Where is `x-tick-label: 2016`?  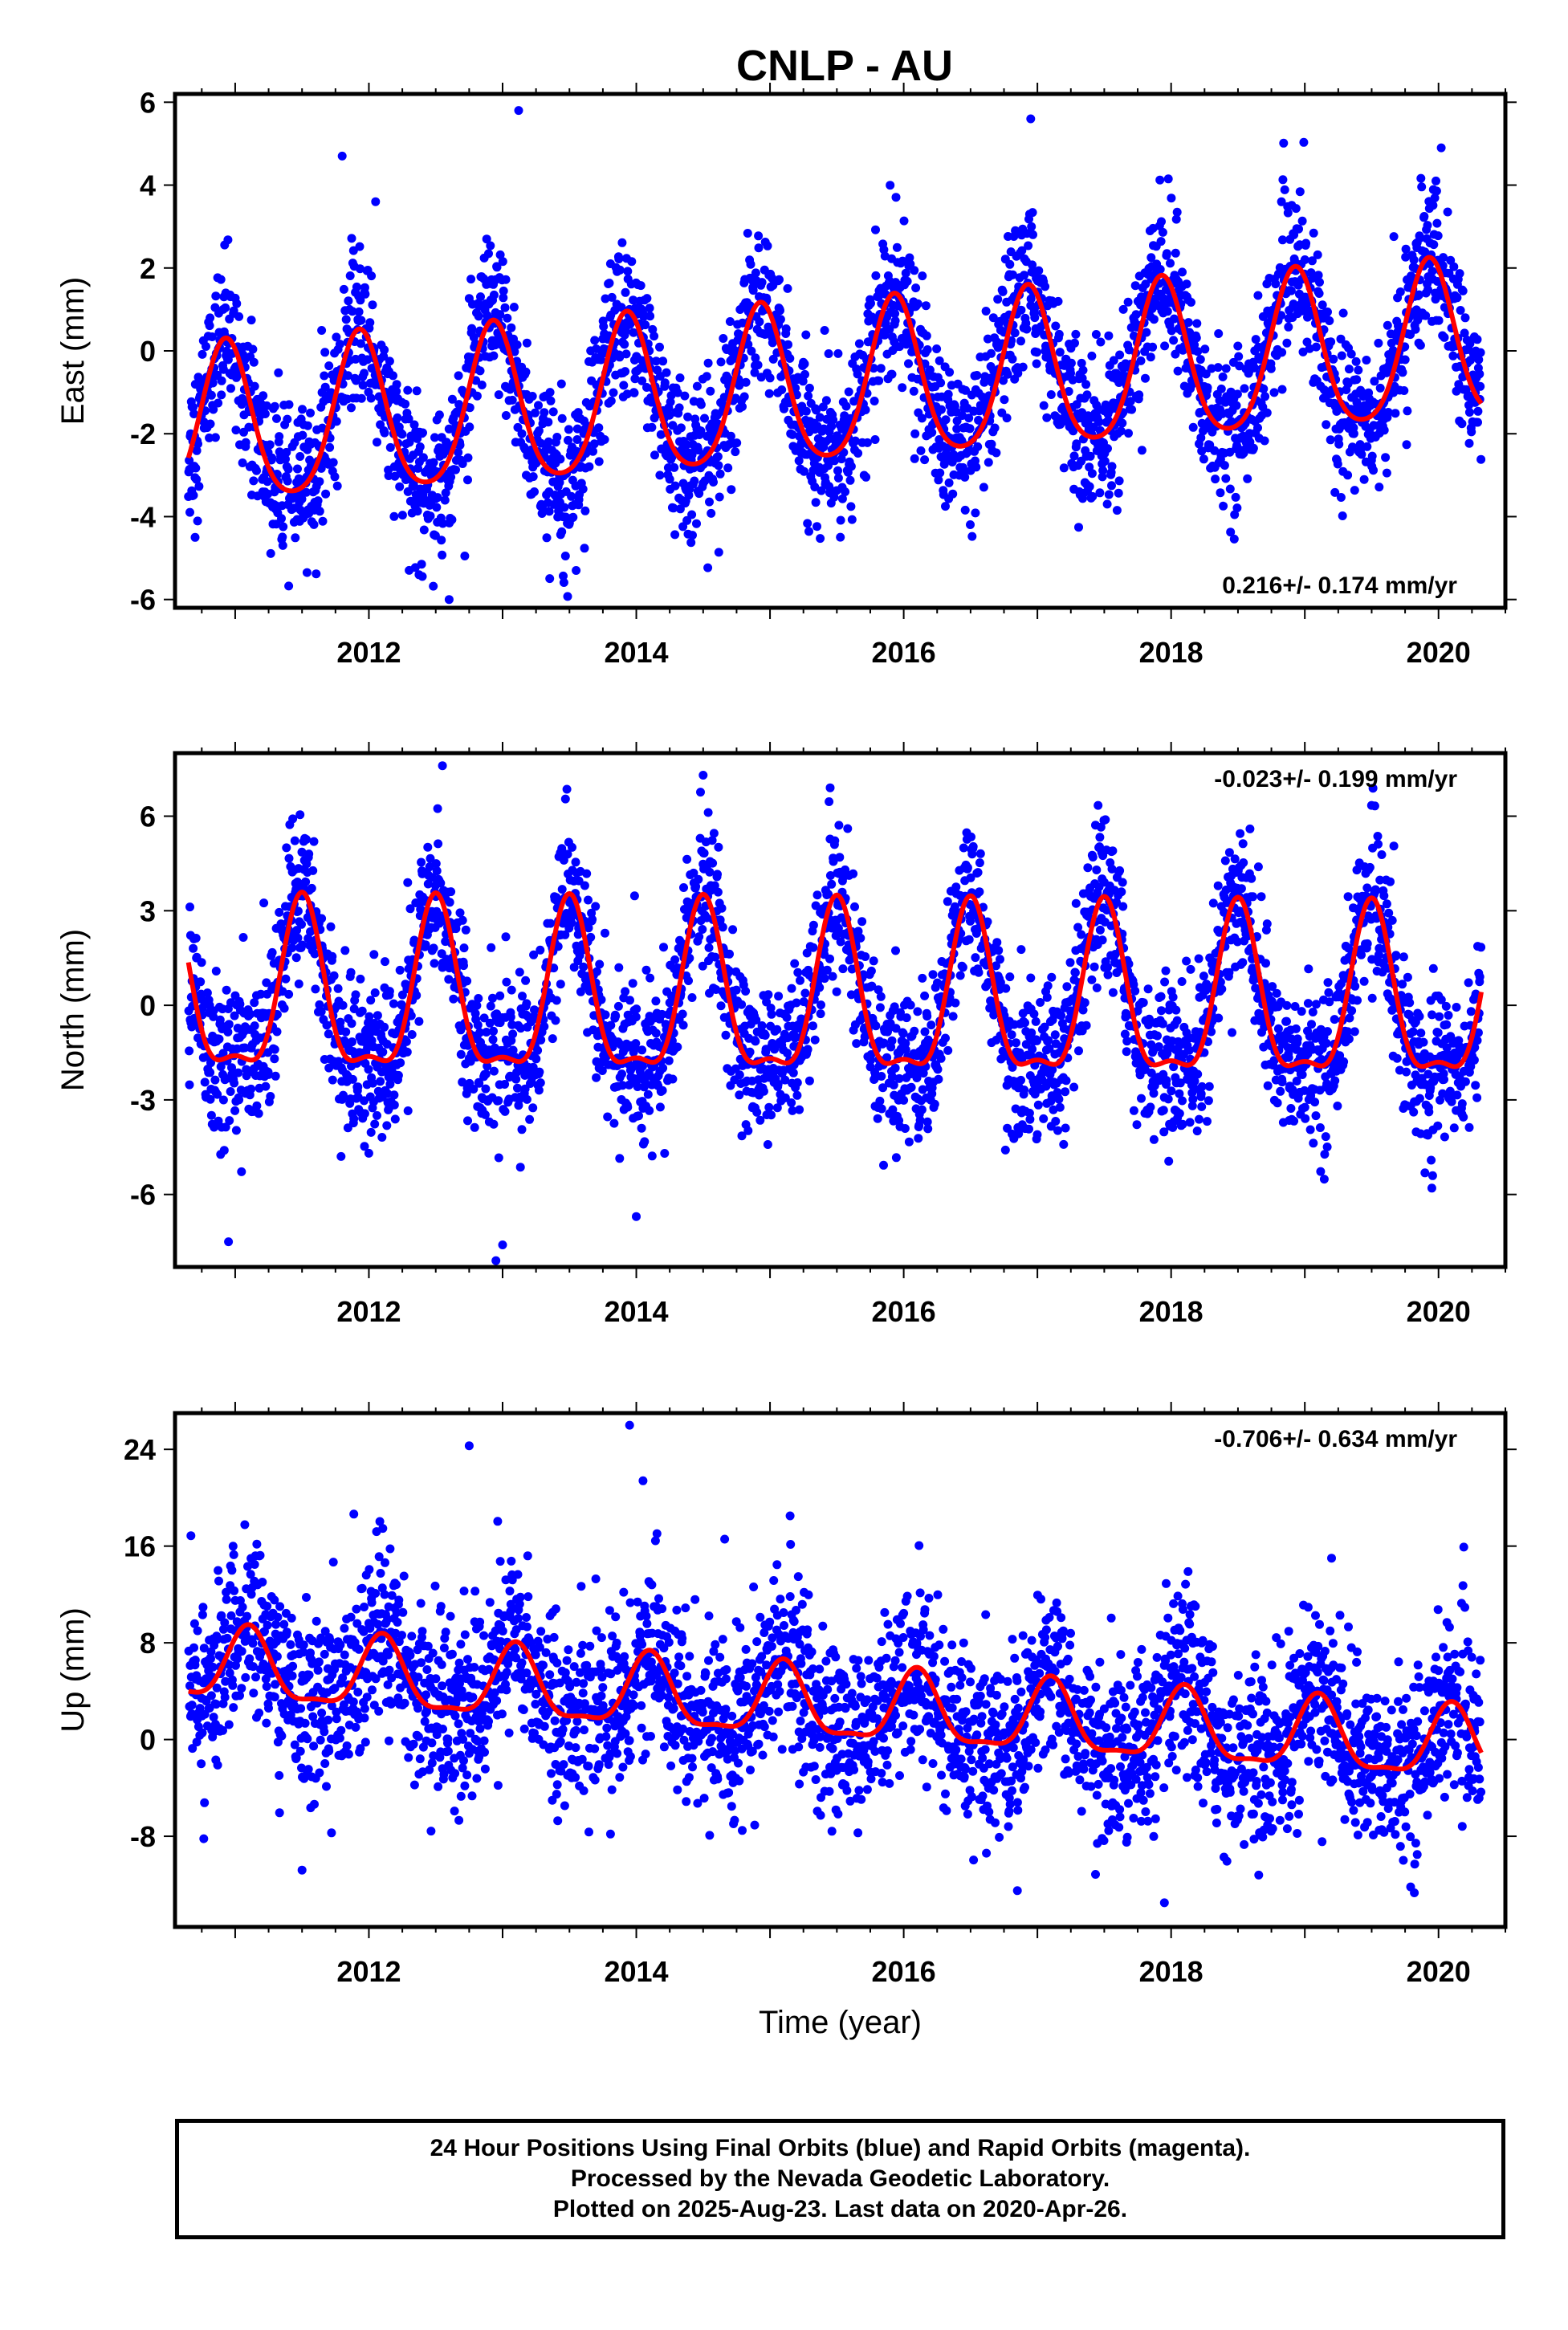 x-tick-label: 2016 is located at coordinates (904, 652).